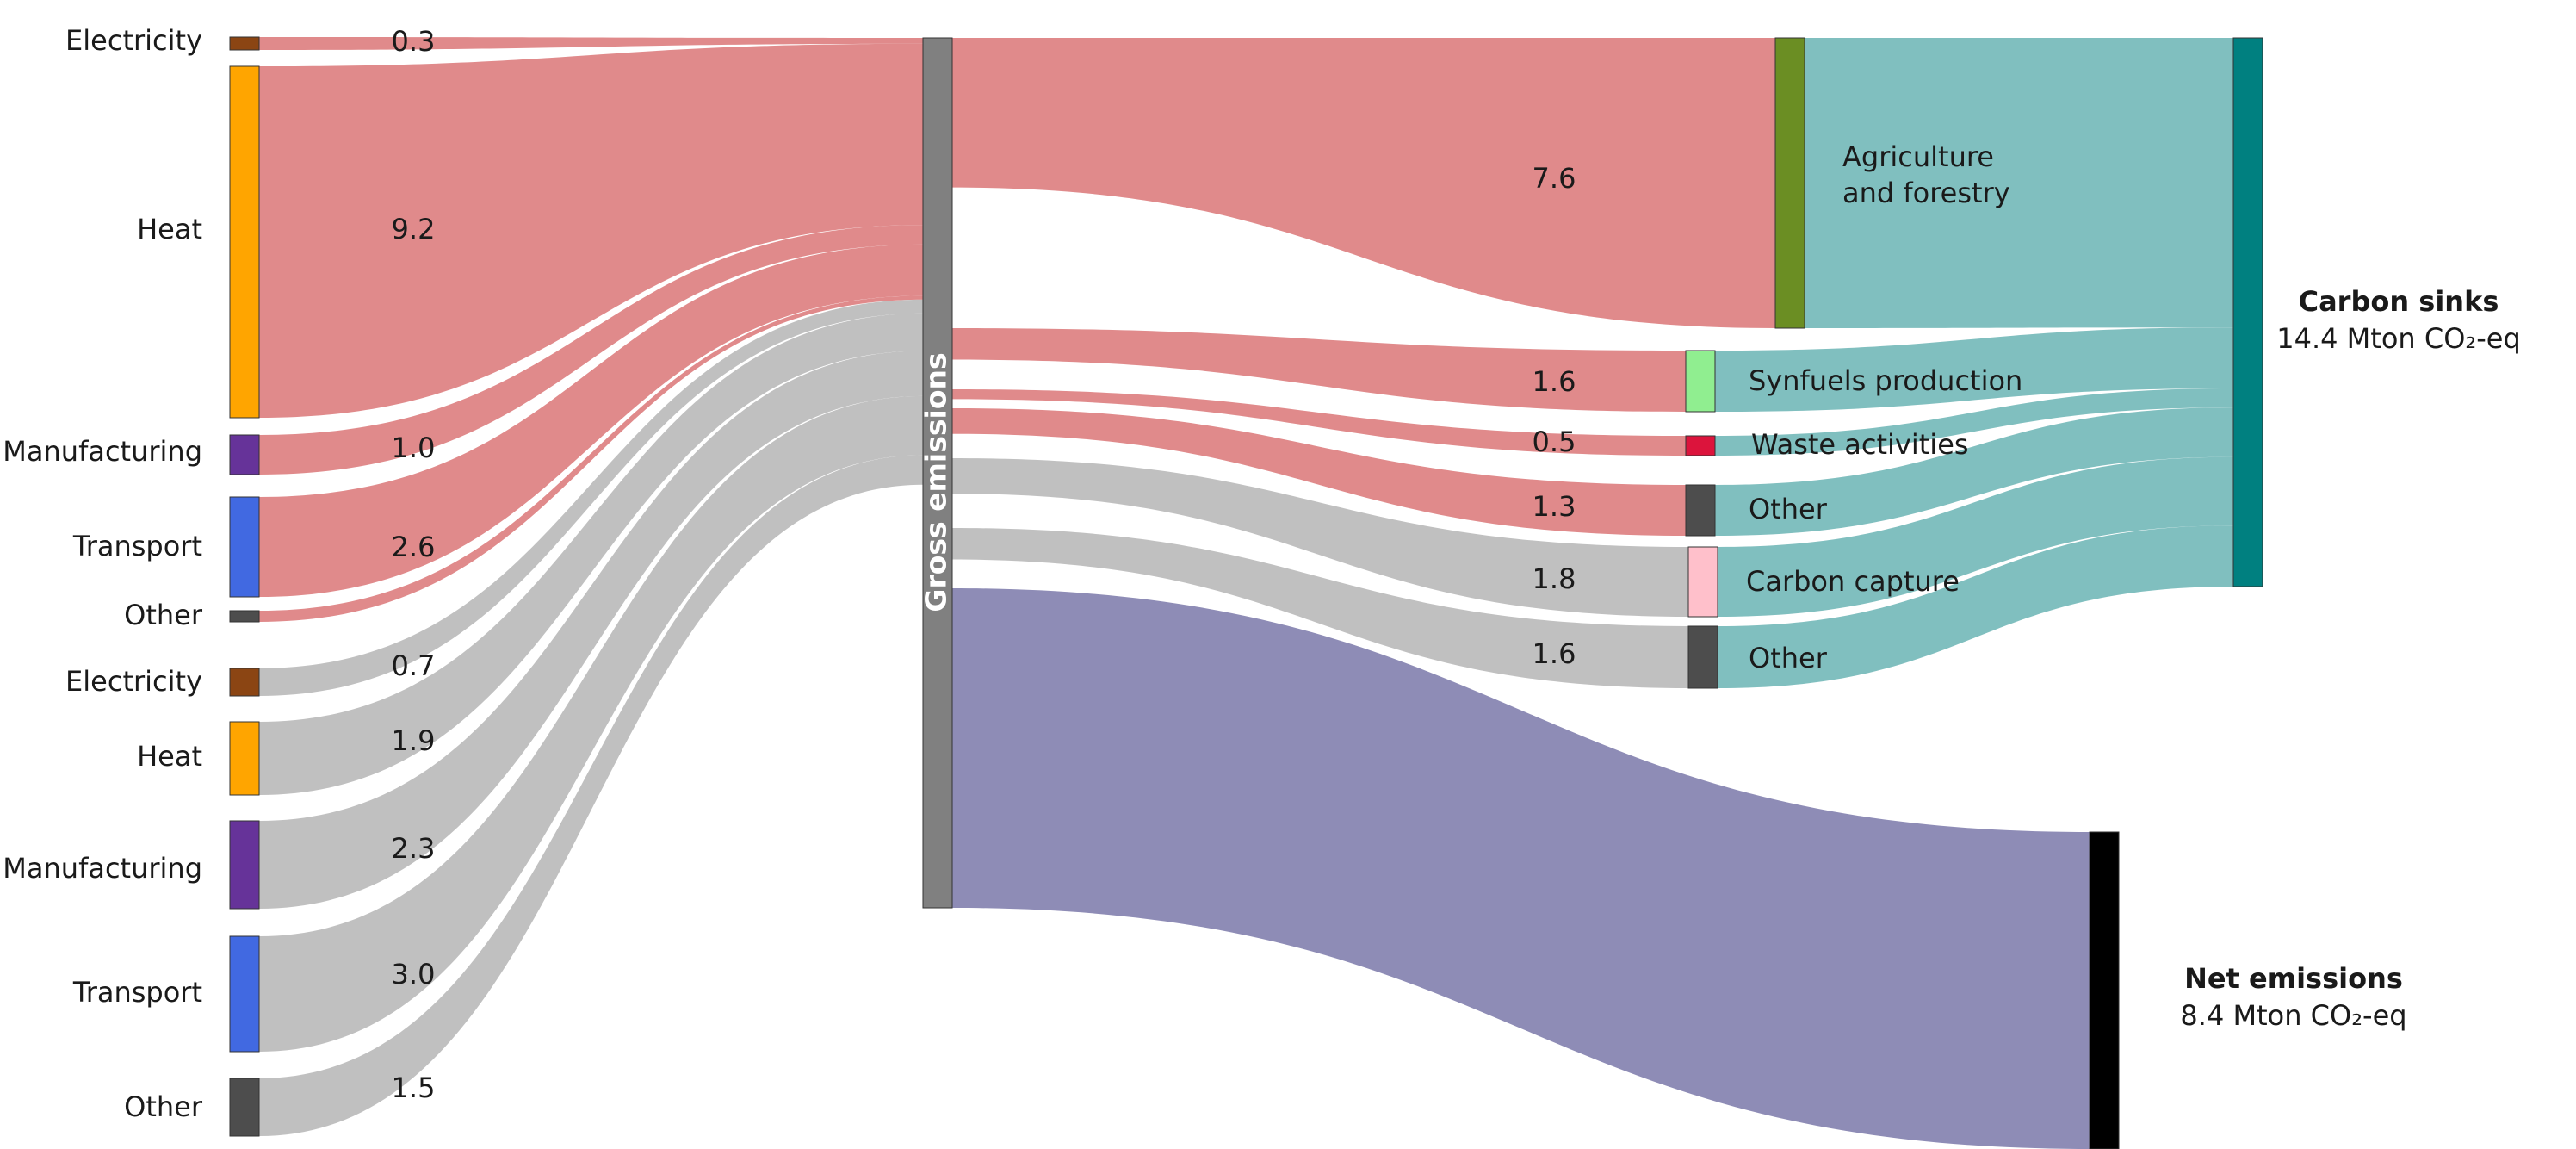 This screenshot has width=2576, height=1149. Describe the element at coordinates (1926, 174) in the screenshot. I see `node-label-agriculture: Agriculture and forestry` at that location.